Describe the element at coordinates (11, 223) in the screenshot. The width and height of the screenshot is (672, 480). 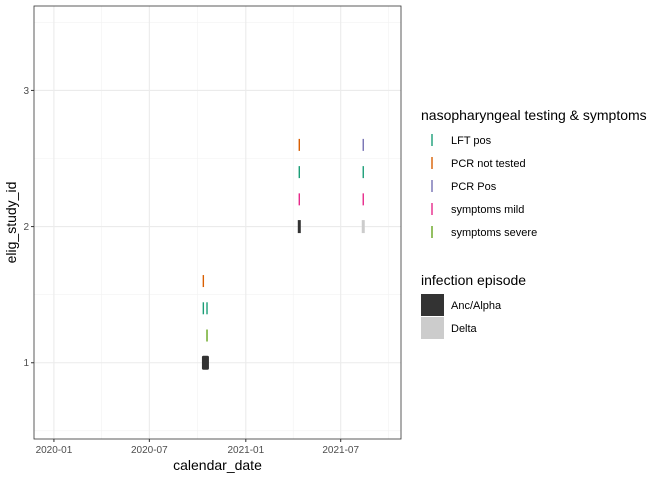
I see `y-axis-title: elig_study_id` at that location.